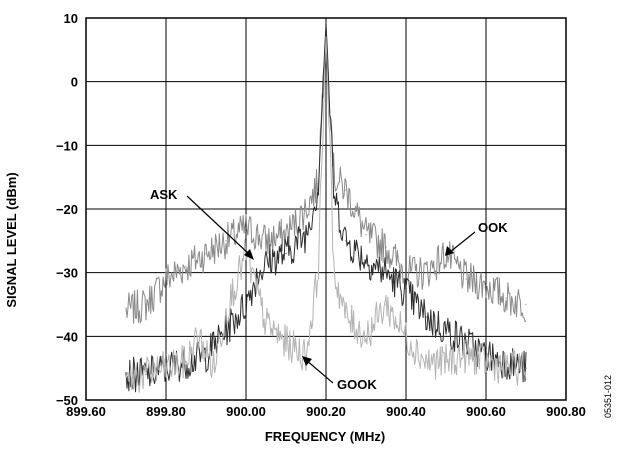 Image resolution: width=621 pixels, height=450 pixels. I want to click on annotation-ask: ASK, so click(164, 194).